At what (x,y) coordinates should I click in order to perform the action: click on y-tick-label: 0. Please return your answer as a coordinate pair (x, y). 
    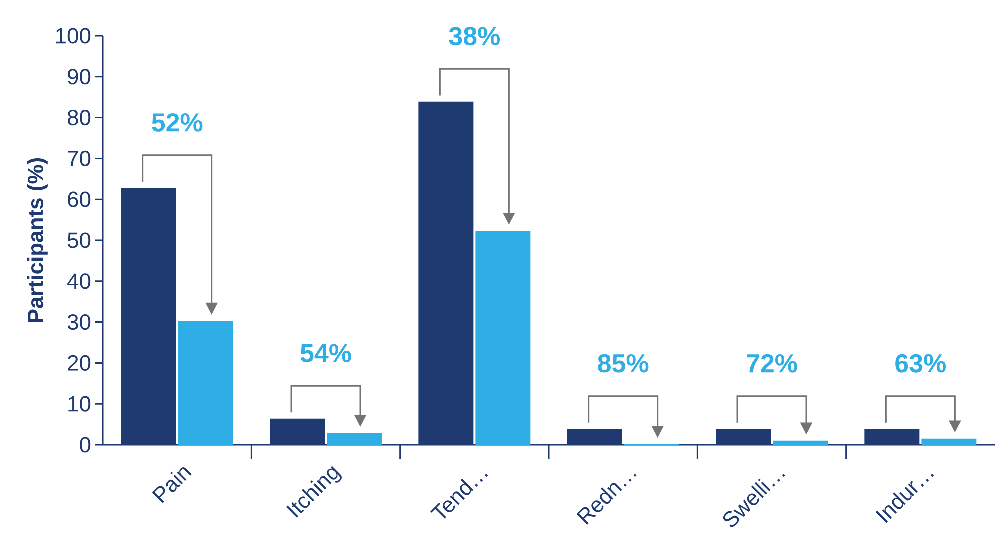
    Looking at the image, I should click on (85, 445).